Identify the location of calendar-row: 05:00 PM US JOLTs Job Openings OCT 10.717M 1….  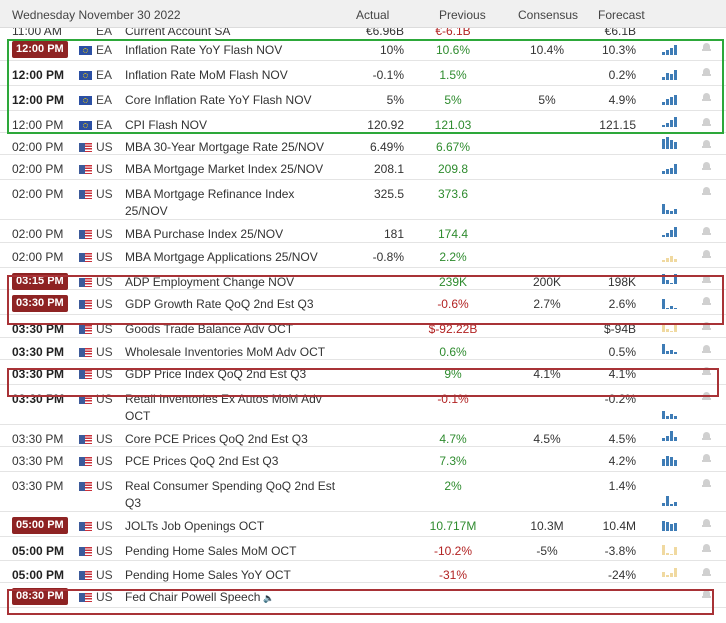
(363, 524).